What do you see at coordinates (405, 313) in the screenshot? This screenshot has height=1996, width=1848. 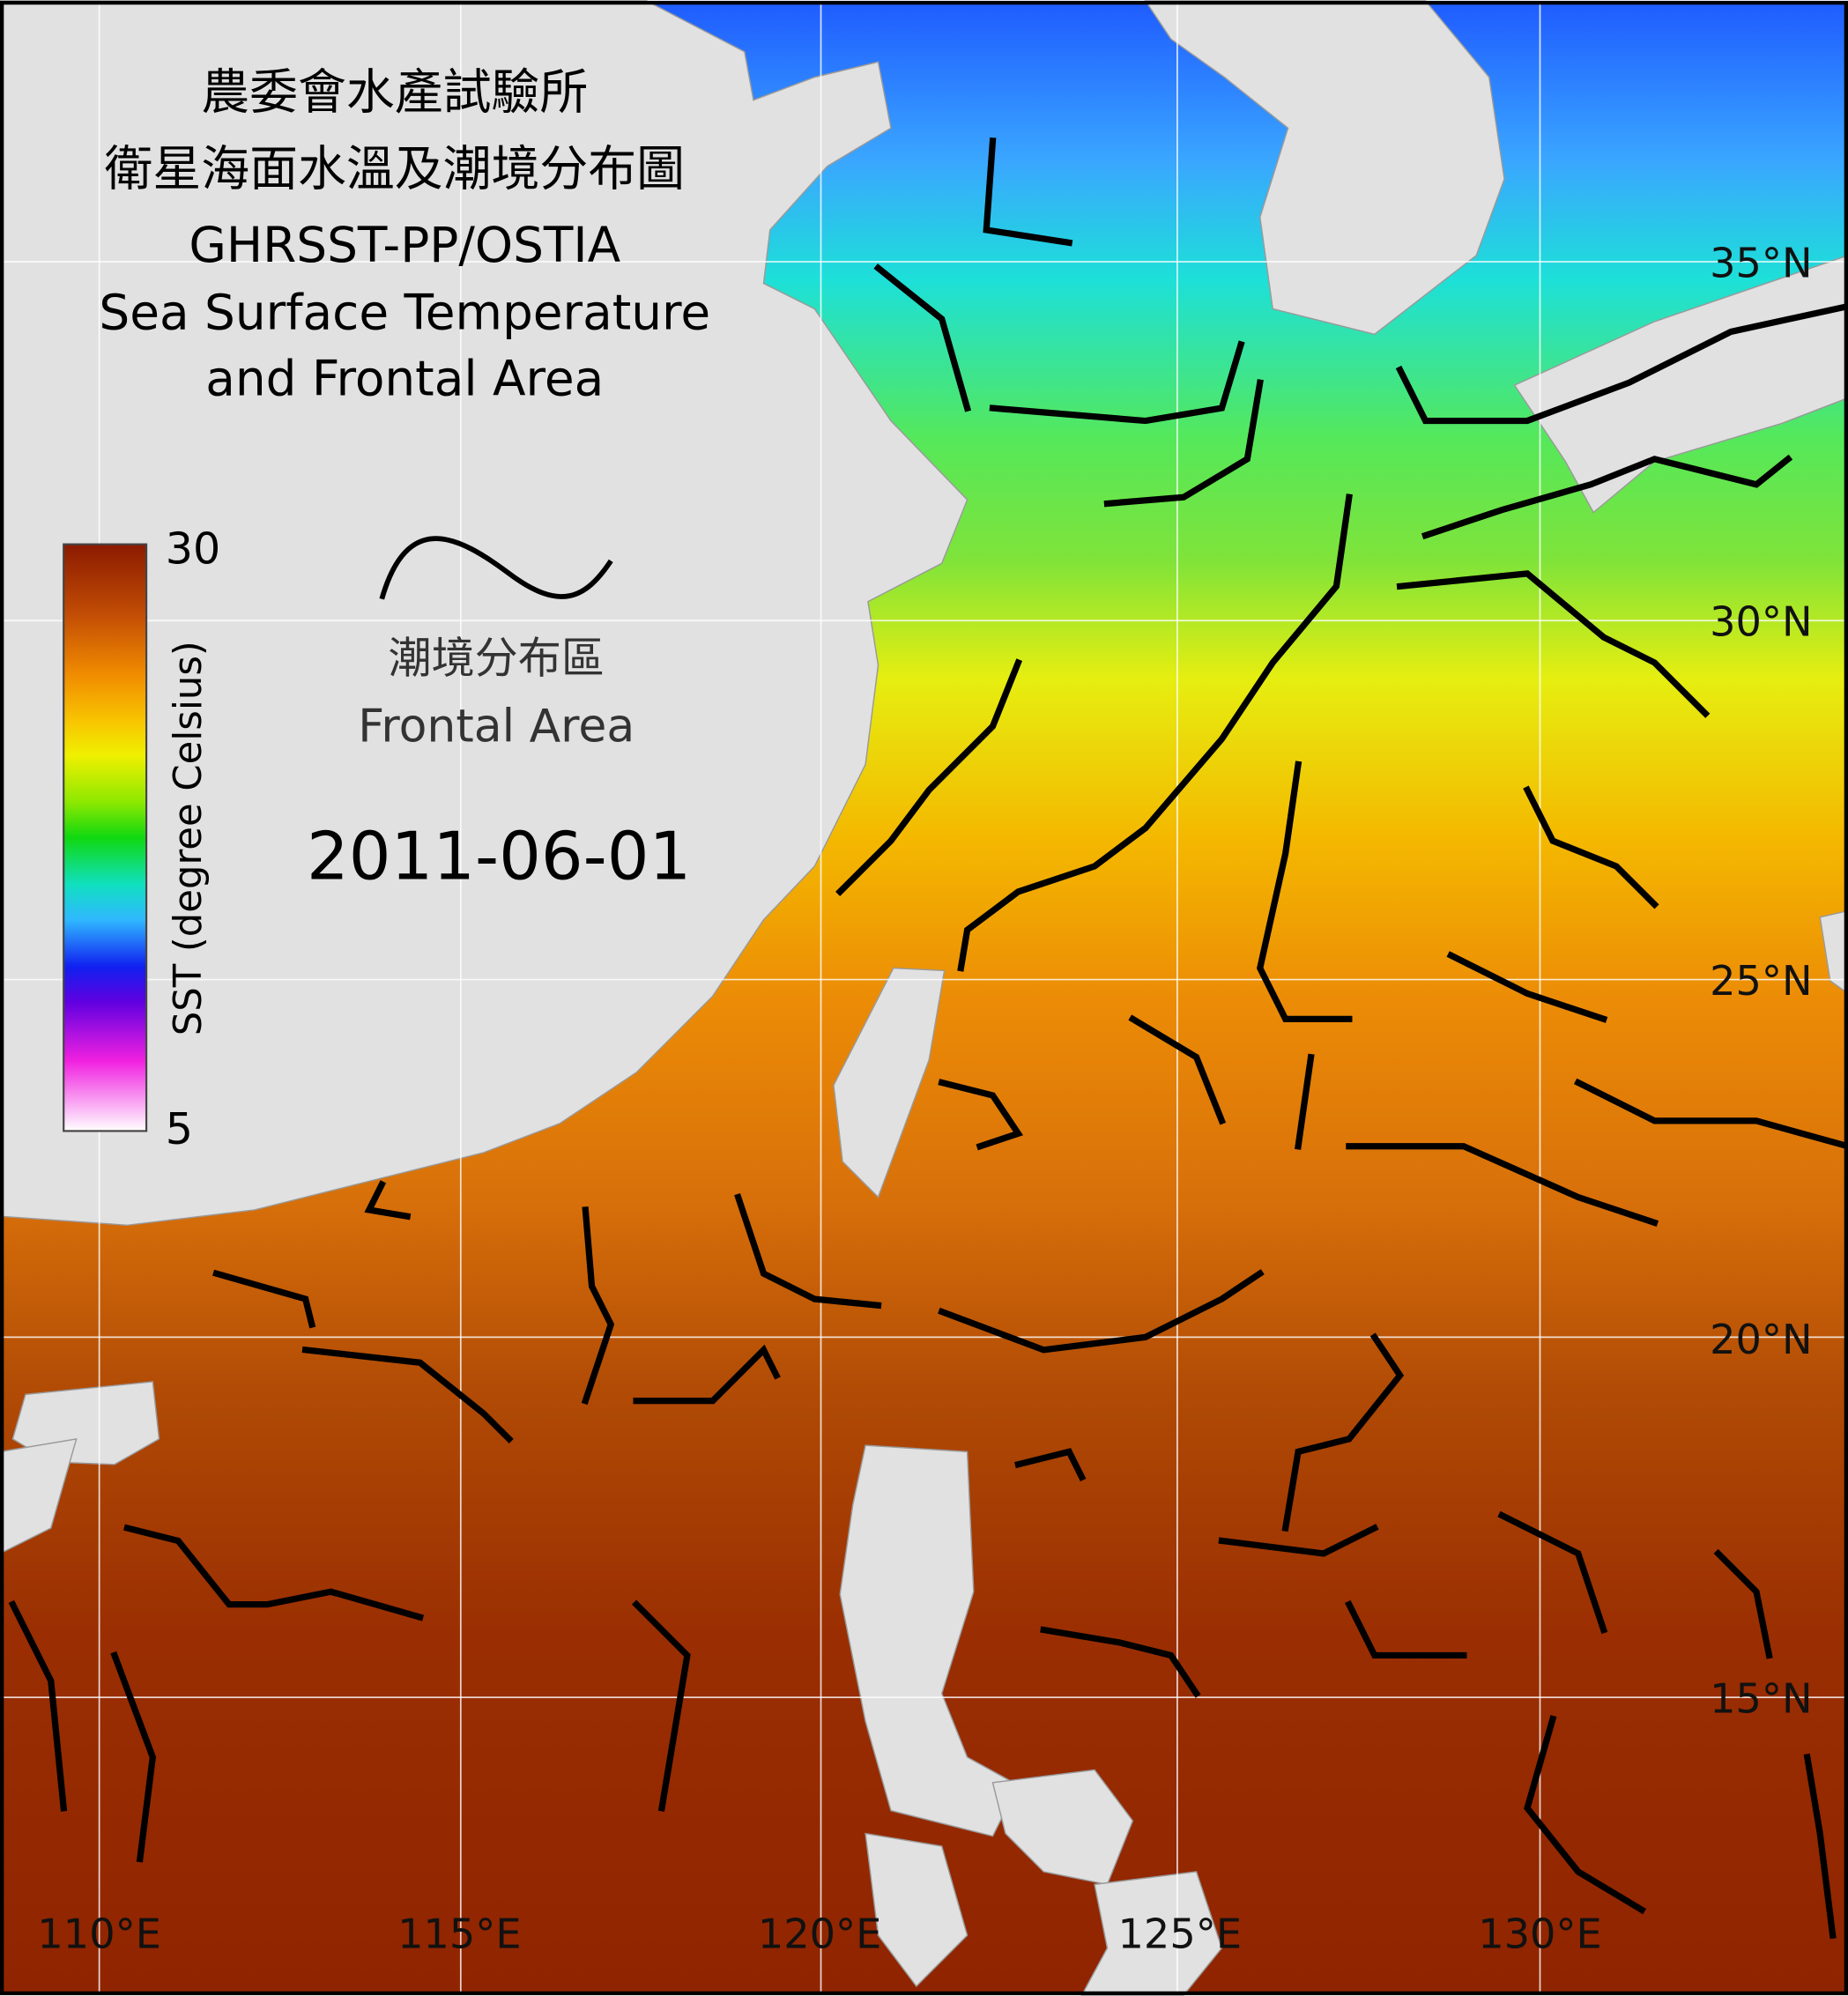 I see `title-en: Sea Surface Temperature` at bounding box center [405, 313].